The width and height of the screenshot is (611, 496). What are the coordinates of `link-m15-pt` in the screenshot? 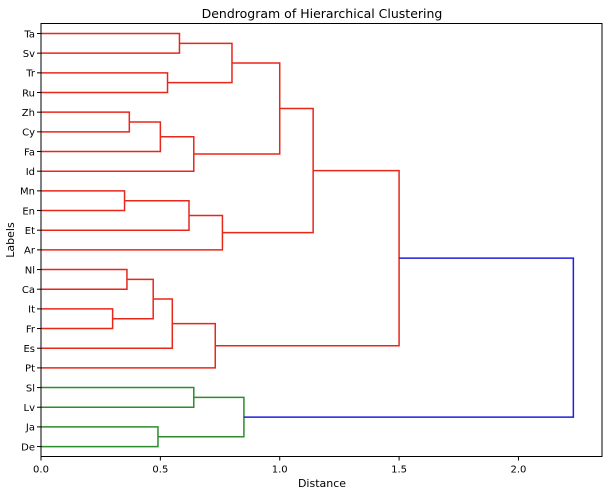 It's located at (129, 345).